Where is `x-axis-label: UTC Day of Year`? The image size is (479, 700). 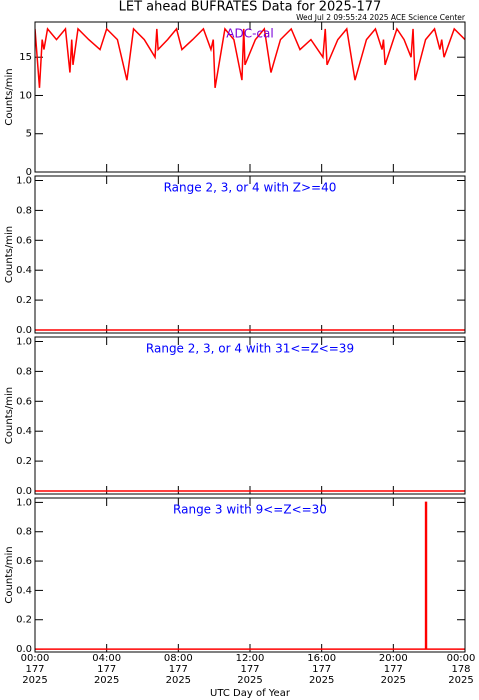 x-axis-label: UTC Day of Year is located at coordinates (250, 693).